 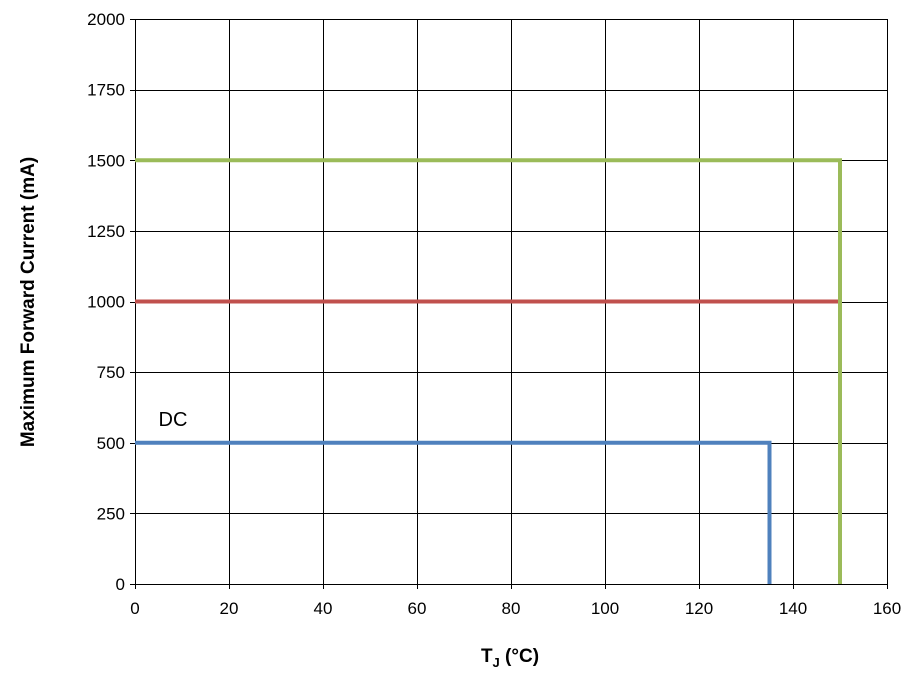 I want to click on x-tick-label: 100, so click(x=605, y=608).